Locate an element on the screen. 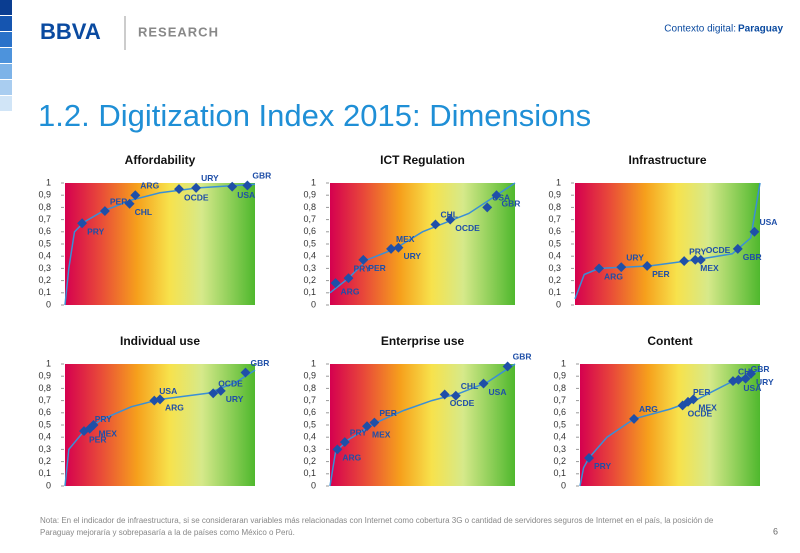 This screenshot has height=553, width=800. chart-title: Content is located at coordinates (669, 341).